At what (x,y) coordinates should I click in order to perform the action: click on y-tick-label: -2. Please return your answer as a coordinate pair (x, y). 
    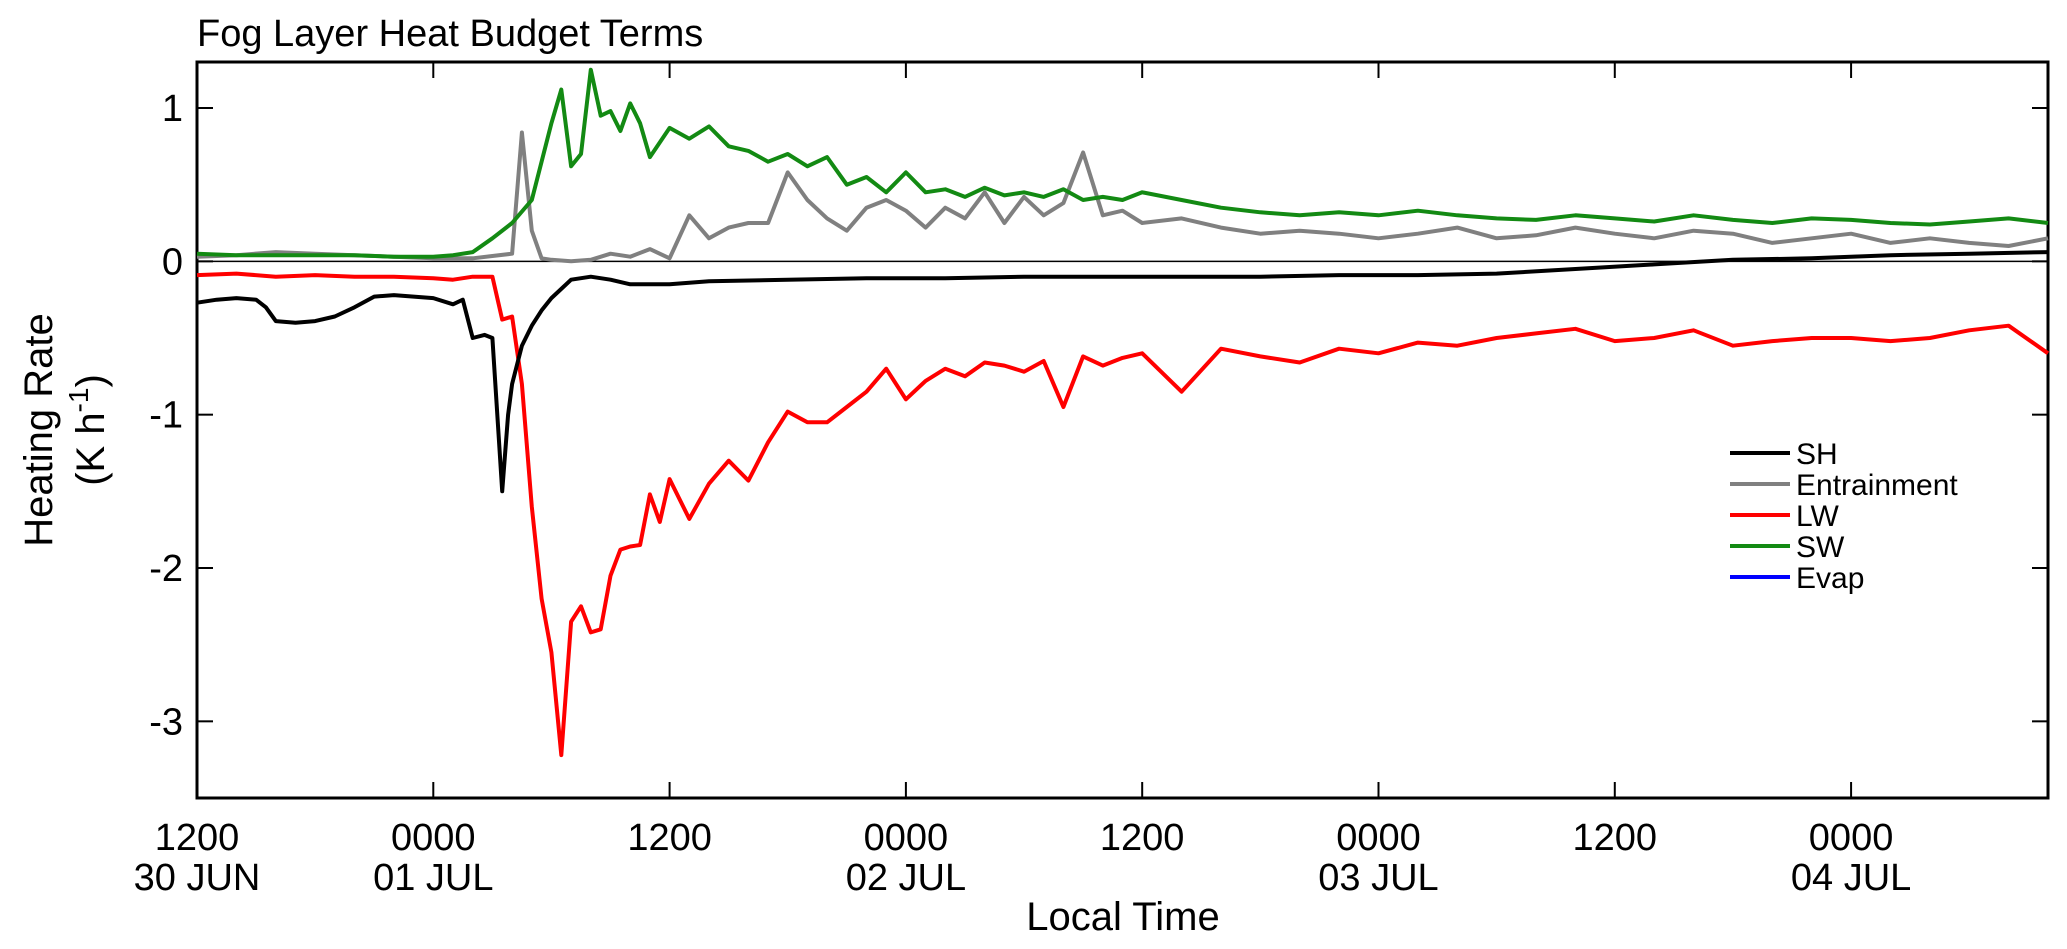
    Looking at the image, I should click on (166, 569).